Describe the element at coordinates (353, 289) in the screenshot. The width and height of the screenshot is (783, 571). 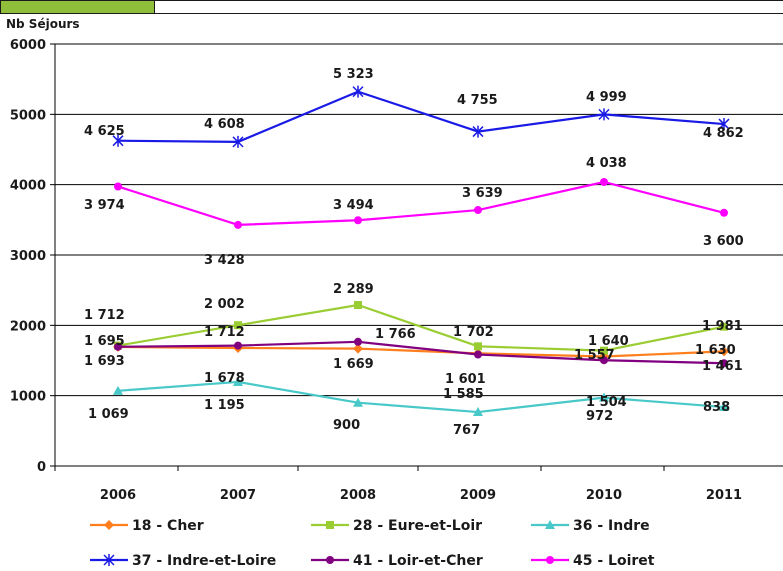
I see `data-label-1-2: 2 289` at that location.